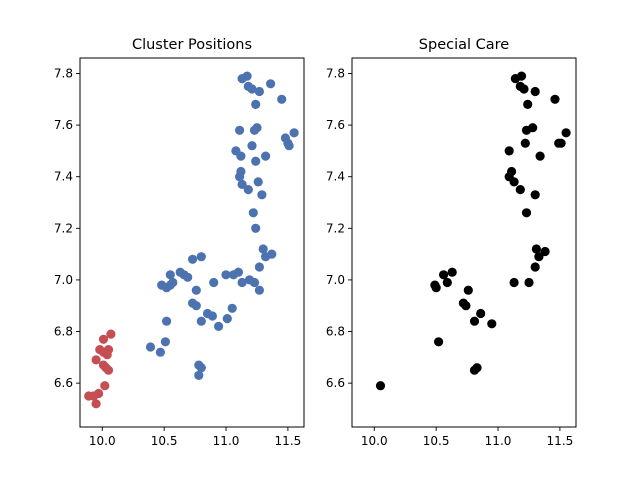 Image resolution: width=640 pixels, height=480 pixels. I want to click on chart-title: Special Care, so click(464, 45).